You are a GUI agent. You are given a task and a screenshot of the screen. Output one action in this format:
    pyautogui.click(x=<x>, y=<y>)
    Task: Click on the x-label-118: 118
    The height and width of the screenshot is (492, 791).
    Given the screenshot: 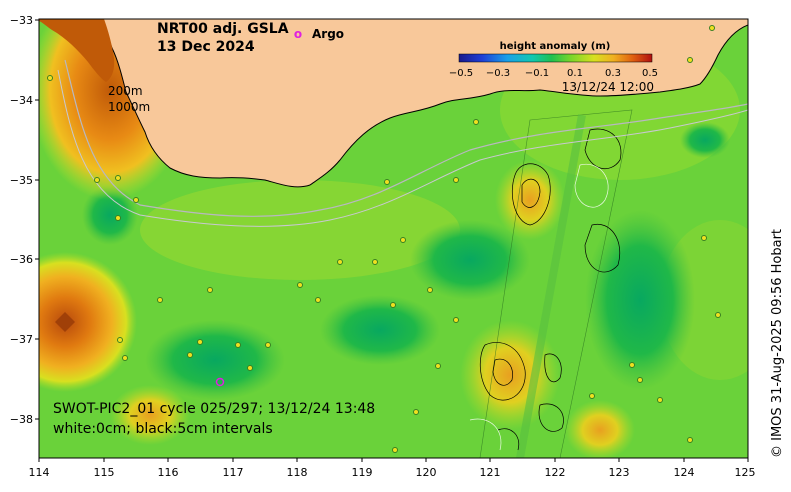 What is the action you would take?
    pyautogui.click(x=297, y=472)
    